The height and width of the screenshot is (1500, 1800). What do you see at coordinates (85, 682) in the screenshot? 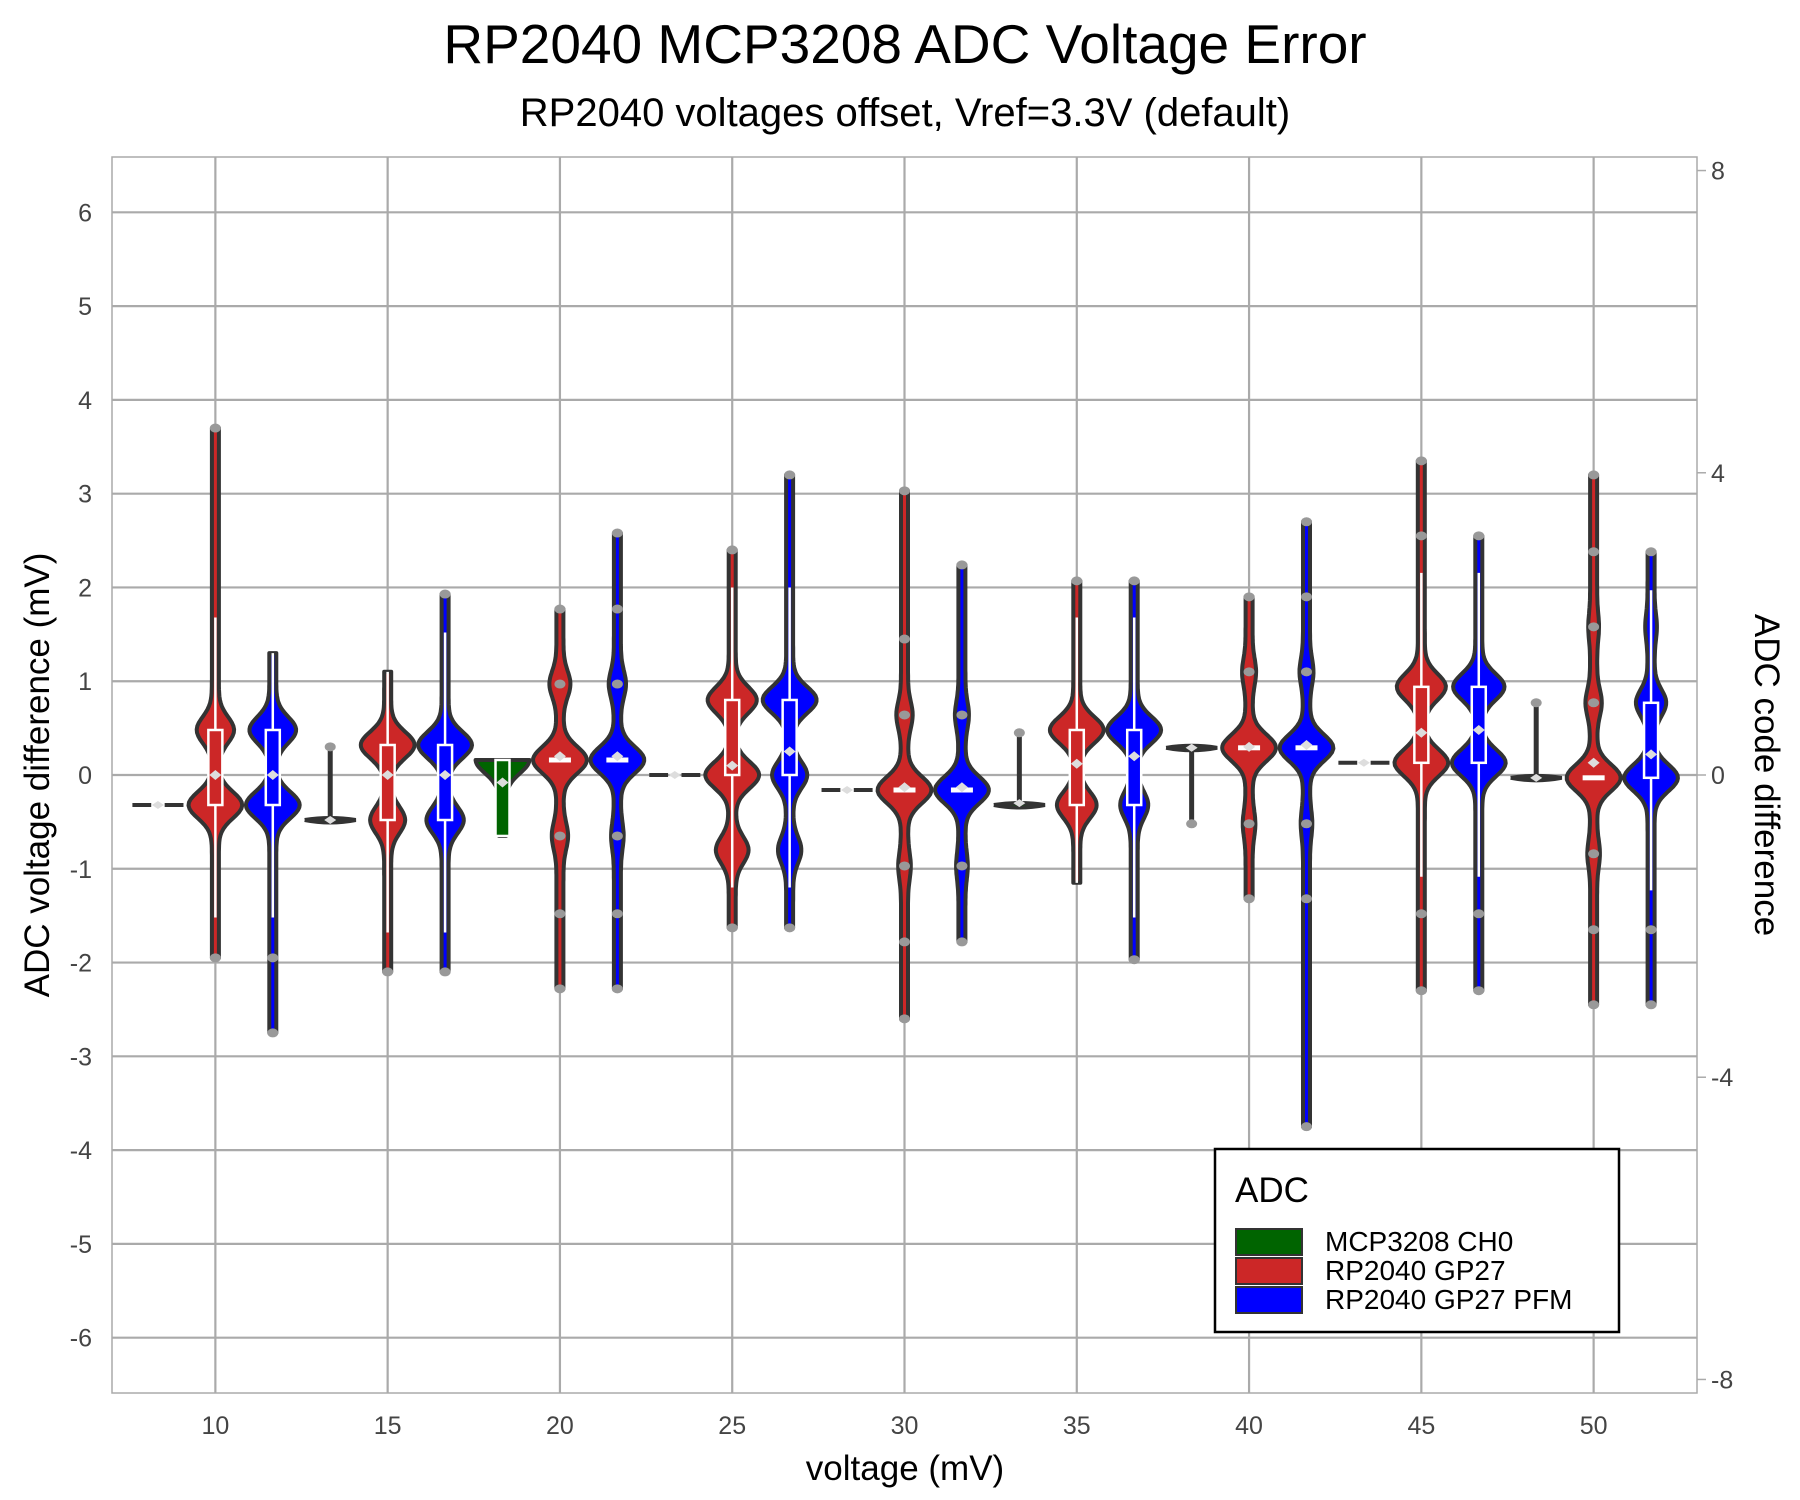
I see `y-tick-label: 1` at bounding box center [85, 682].